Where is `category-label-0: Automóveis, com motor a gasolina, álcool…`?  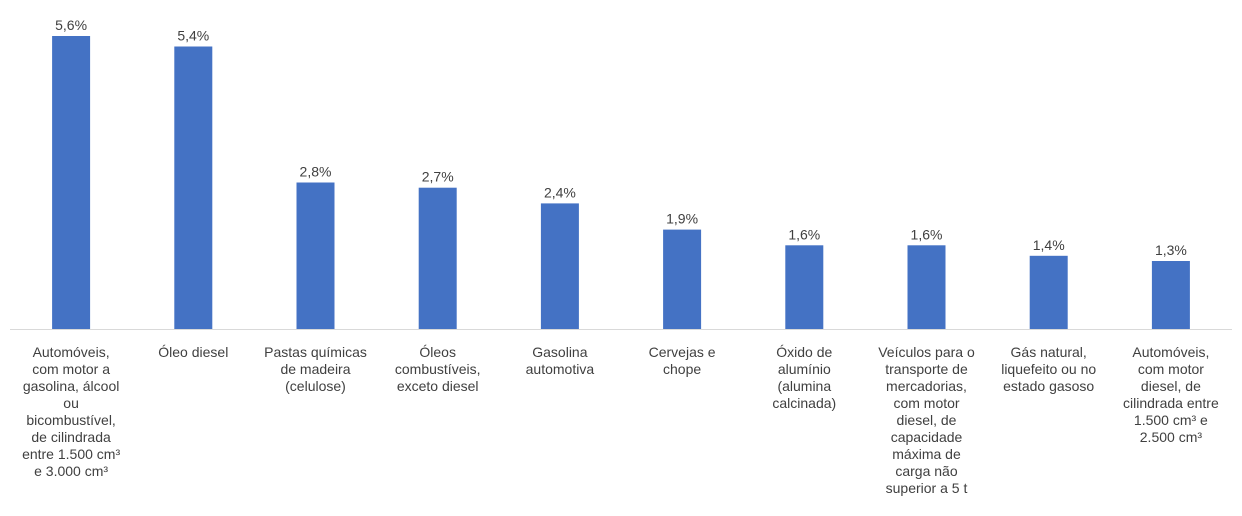
category-label-0: Automóveis, com motor a gasolina, álcool… is located at coordinates (71, 411).